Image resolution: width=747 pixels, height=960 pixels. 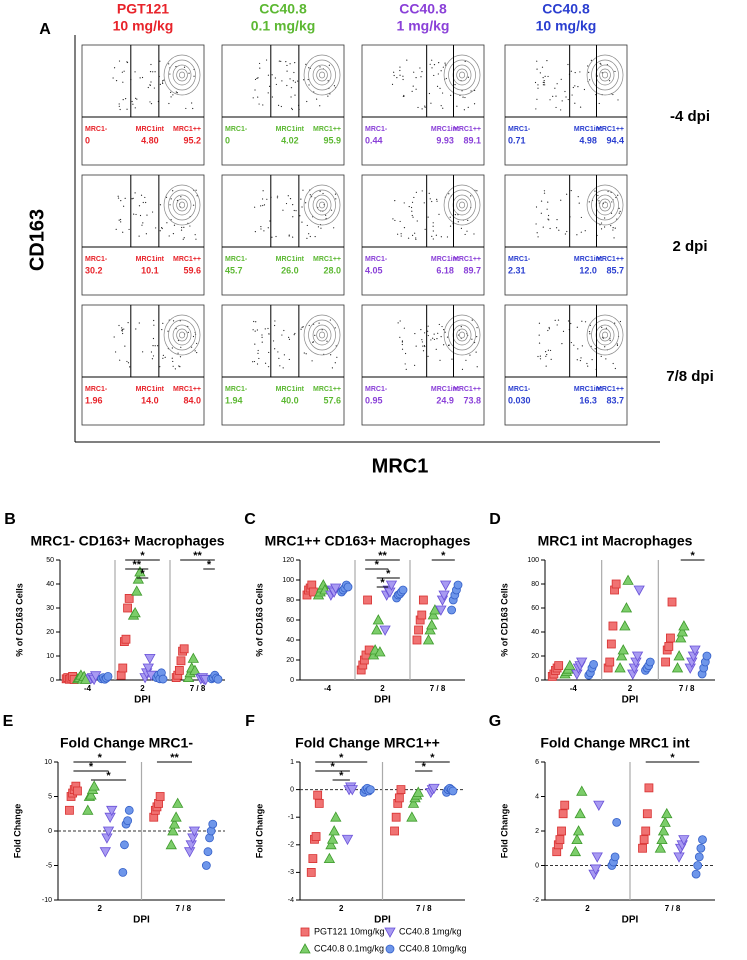 I want to click on y-tick-label: 0, so click(x=52, y=680).